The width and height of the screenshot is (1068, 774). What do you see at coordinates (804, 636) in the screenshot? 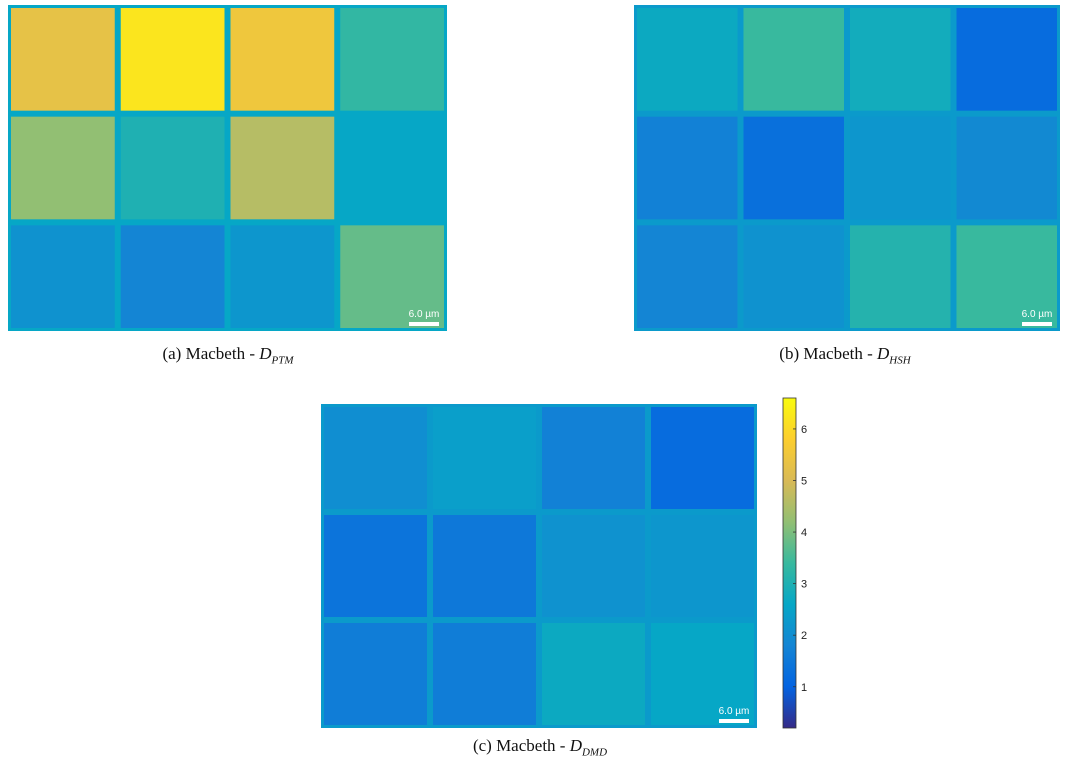
I see `colorbar-tick-label: 2` at bounding box center [804, 636].